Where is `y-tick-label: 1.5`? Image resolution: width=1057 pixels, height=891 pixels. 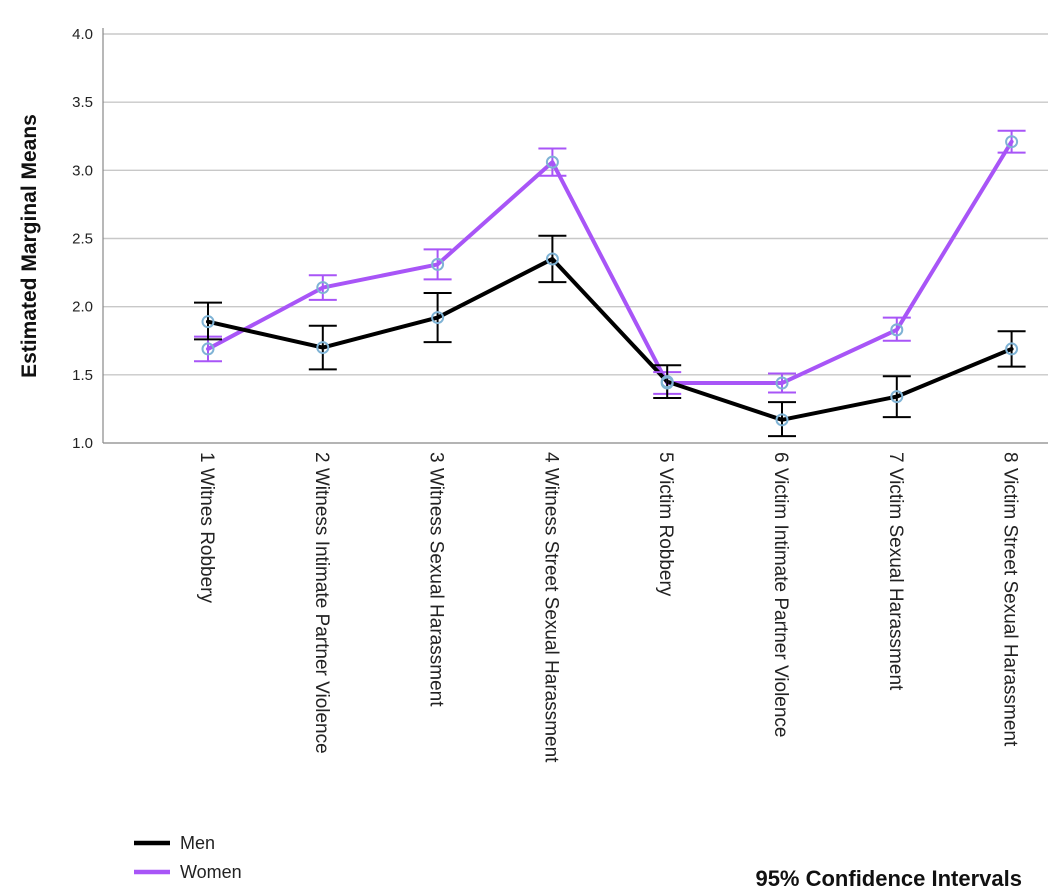
y-tick-label: 1.5 is located at coordinates (82, 375).